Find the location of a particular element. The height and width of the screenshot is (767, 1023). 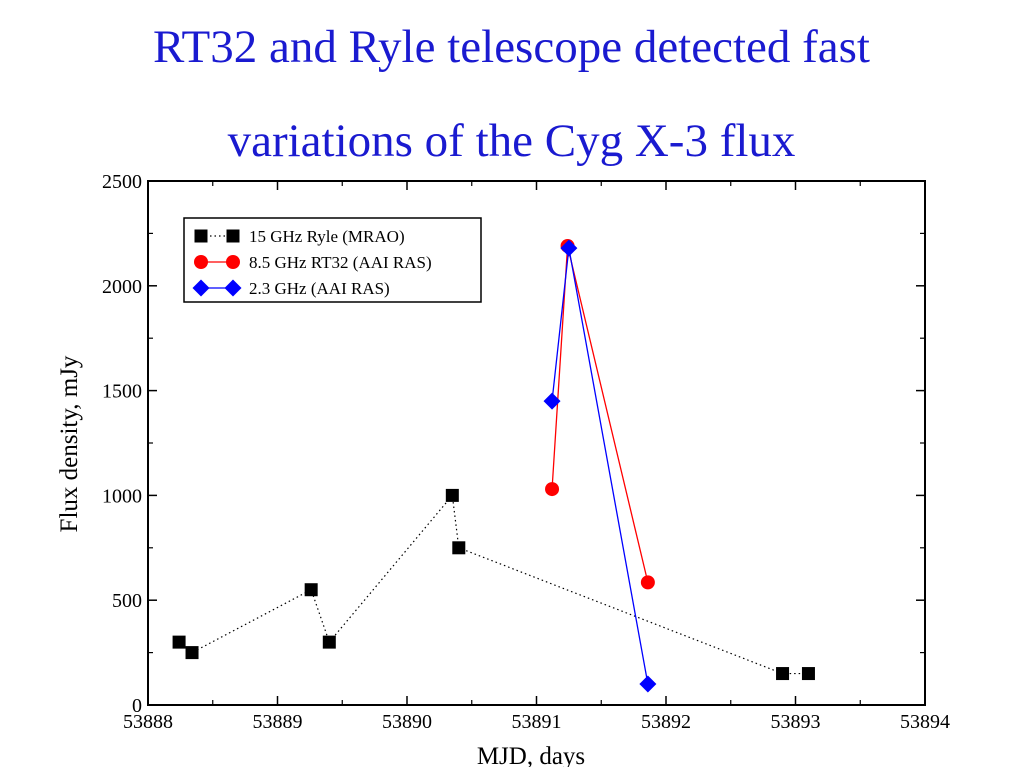

legend-label: 2.3 GHz (AAI RAS) is located at coordinates (319, 288).